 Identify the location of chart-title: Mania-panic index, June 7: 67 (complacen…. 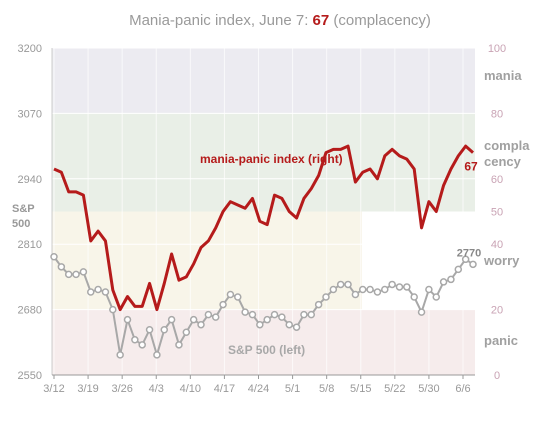
(280, 20).